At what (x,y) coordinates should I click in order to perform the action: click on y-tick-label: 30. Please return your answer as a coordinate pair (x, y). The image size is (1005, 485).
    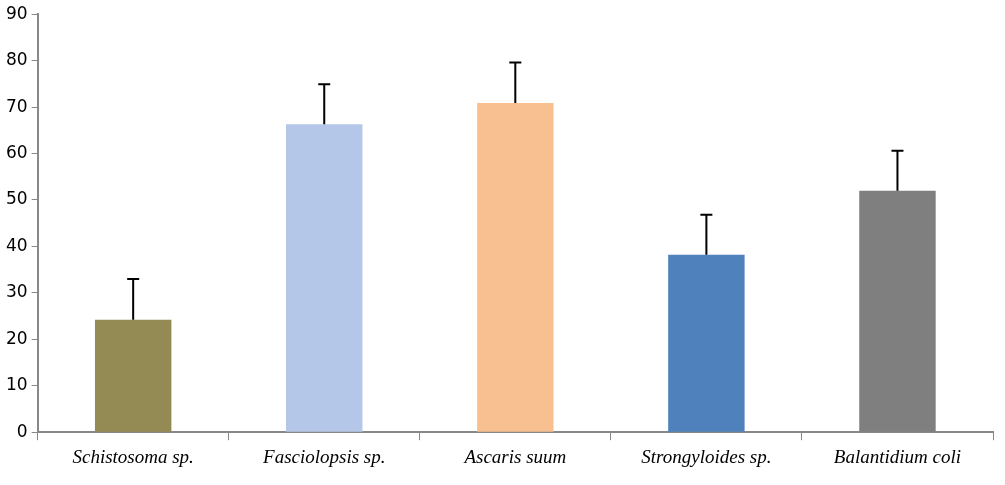
    Looking at the image, I should click on (16, 291).